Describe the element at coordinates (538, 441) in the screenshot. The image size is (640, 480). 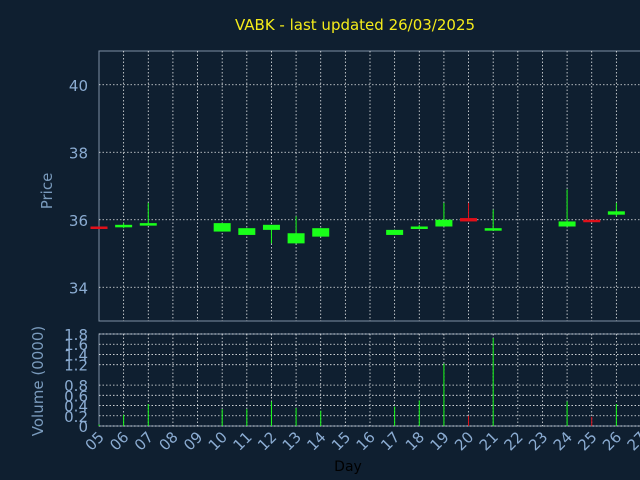
I see `x-tick-label: 23` at that location.